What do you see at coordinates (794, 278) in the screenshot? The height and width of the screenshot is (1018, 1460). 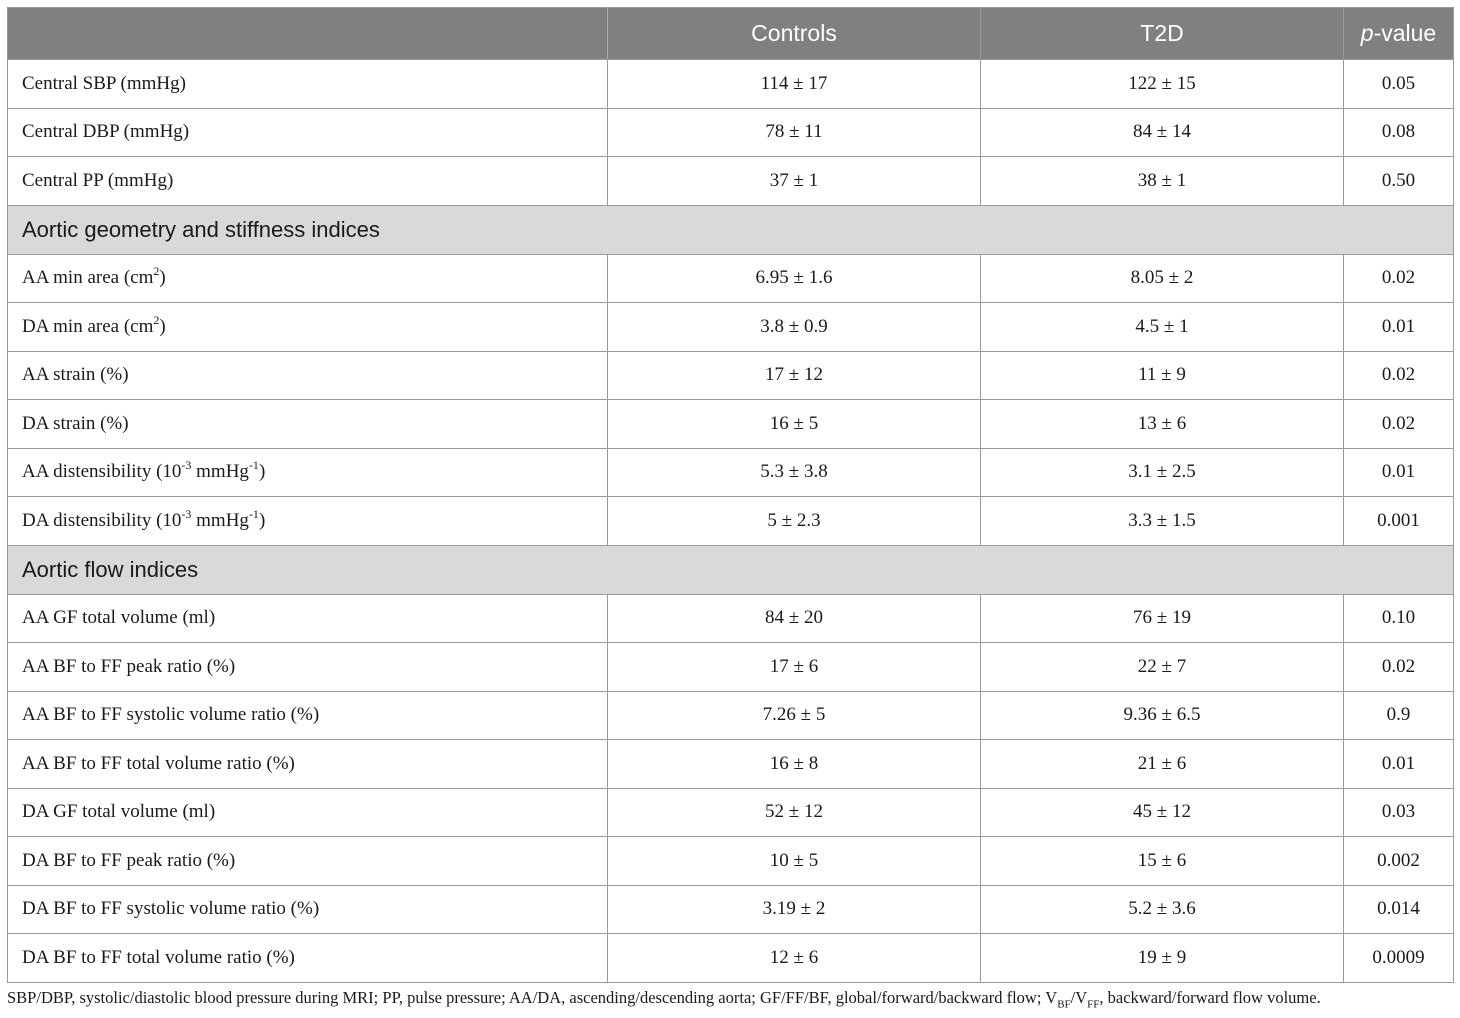 I see `controls-value: 6.95 ± 1.6` at bounding box center [794, 278].